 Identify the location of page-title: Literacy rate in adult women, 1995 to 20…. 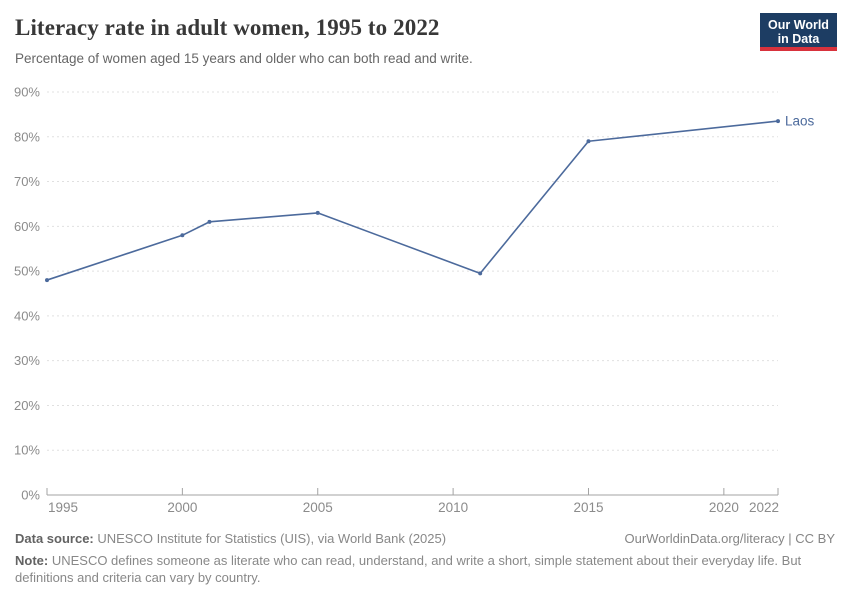
(227, 27).